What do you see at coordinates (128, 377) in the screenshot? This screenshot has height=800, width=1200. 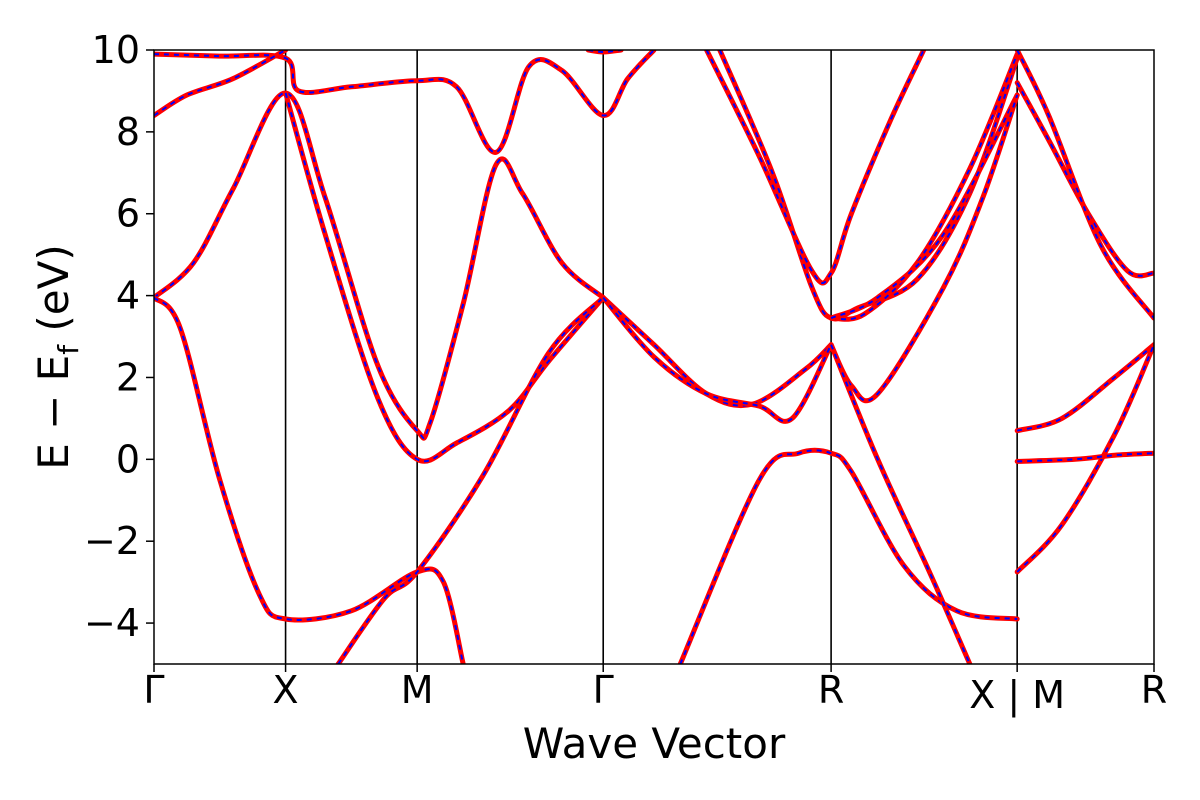 I see `y-tick-label: 2` at bounding box center [128, 377].